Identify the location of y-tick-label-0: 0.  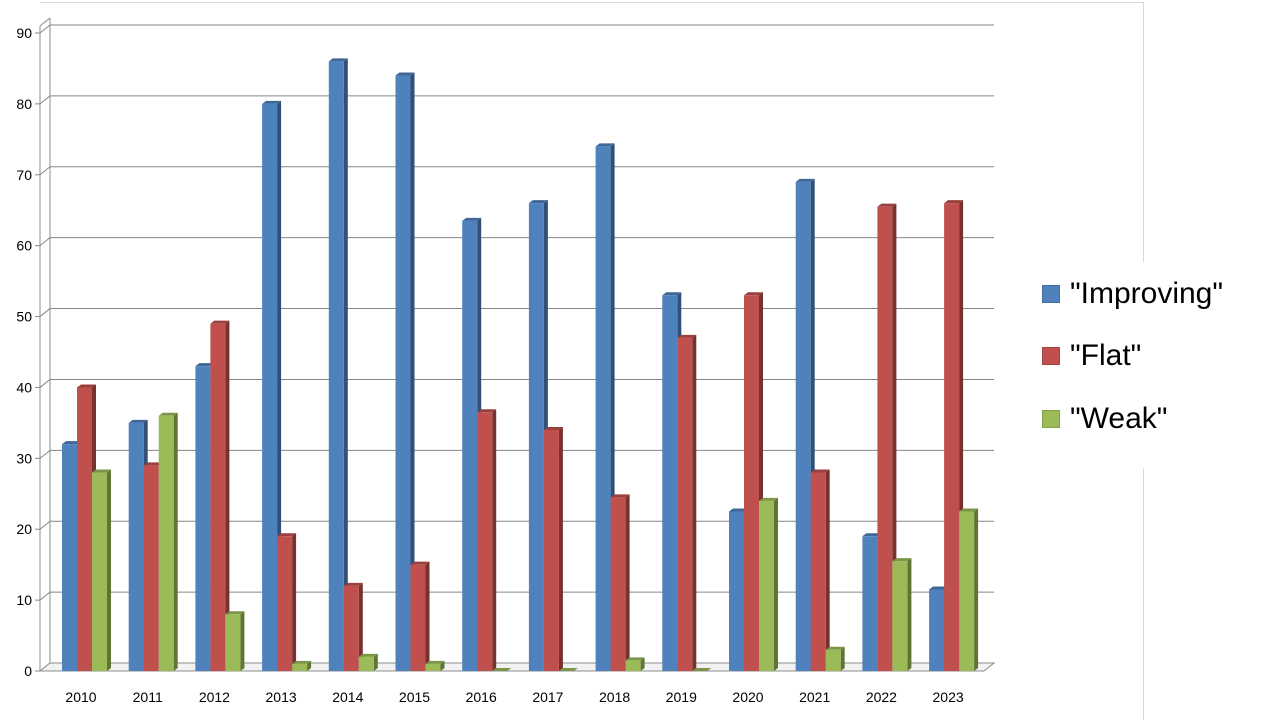
(28, 671).